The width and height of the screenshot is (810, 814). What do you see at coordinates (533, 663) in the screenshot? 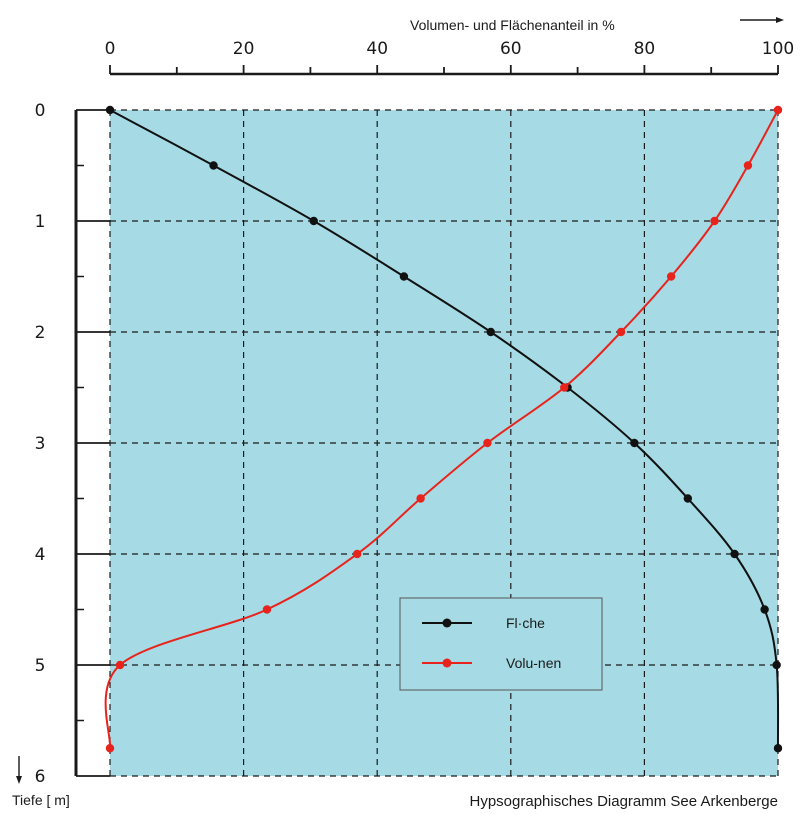
I see `legend-label-volumen: Volu-nen` at bounding box center [533, 663].